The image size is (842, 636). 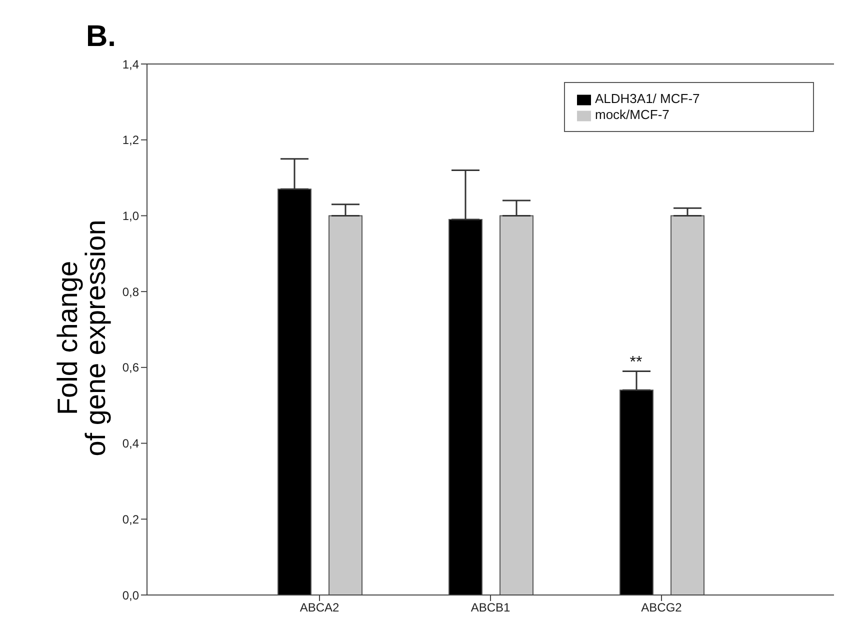 I want to click on x-tick-label: ABCA2, so click(x=320, y=607).